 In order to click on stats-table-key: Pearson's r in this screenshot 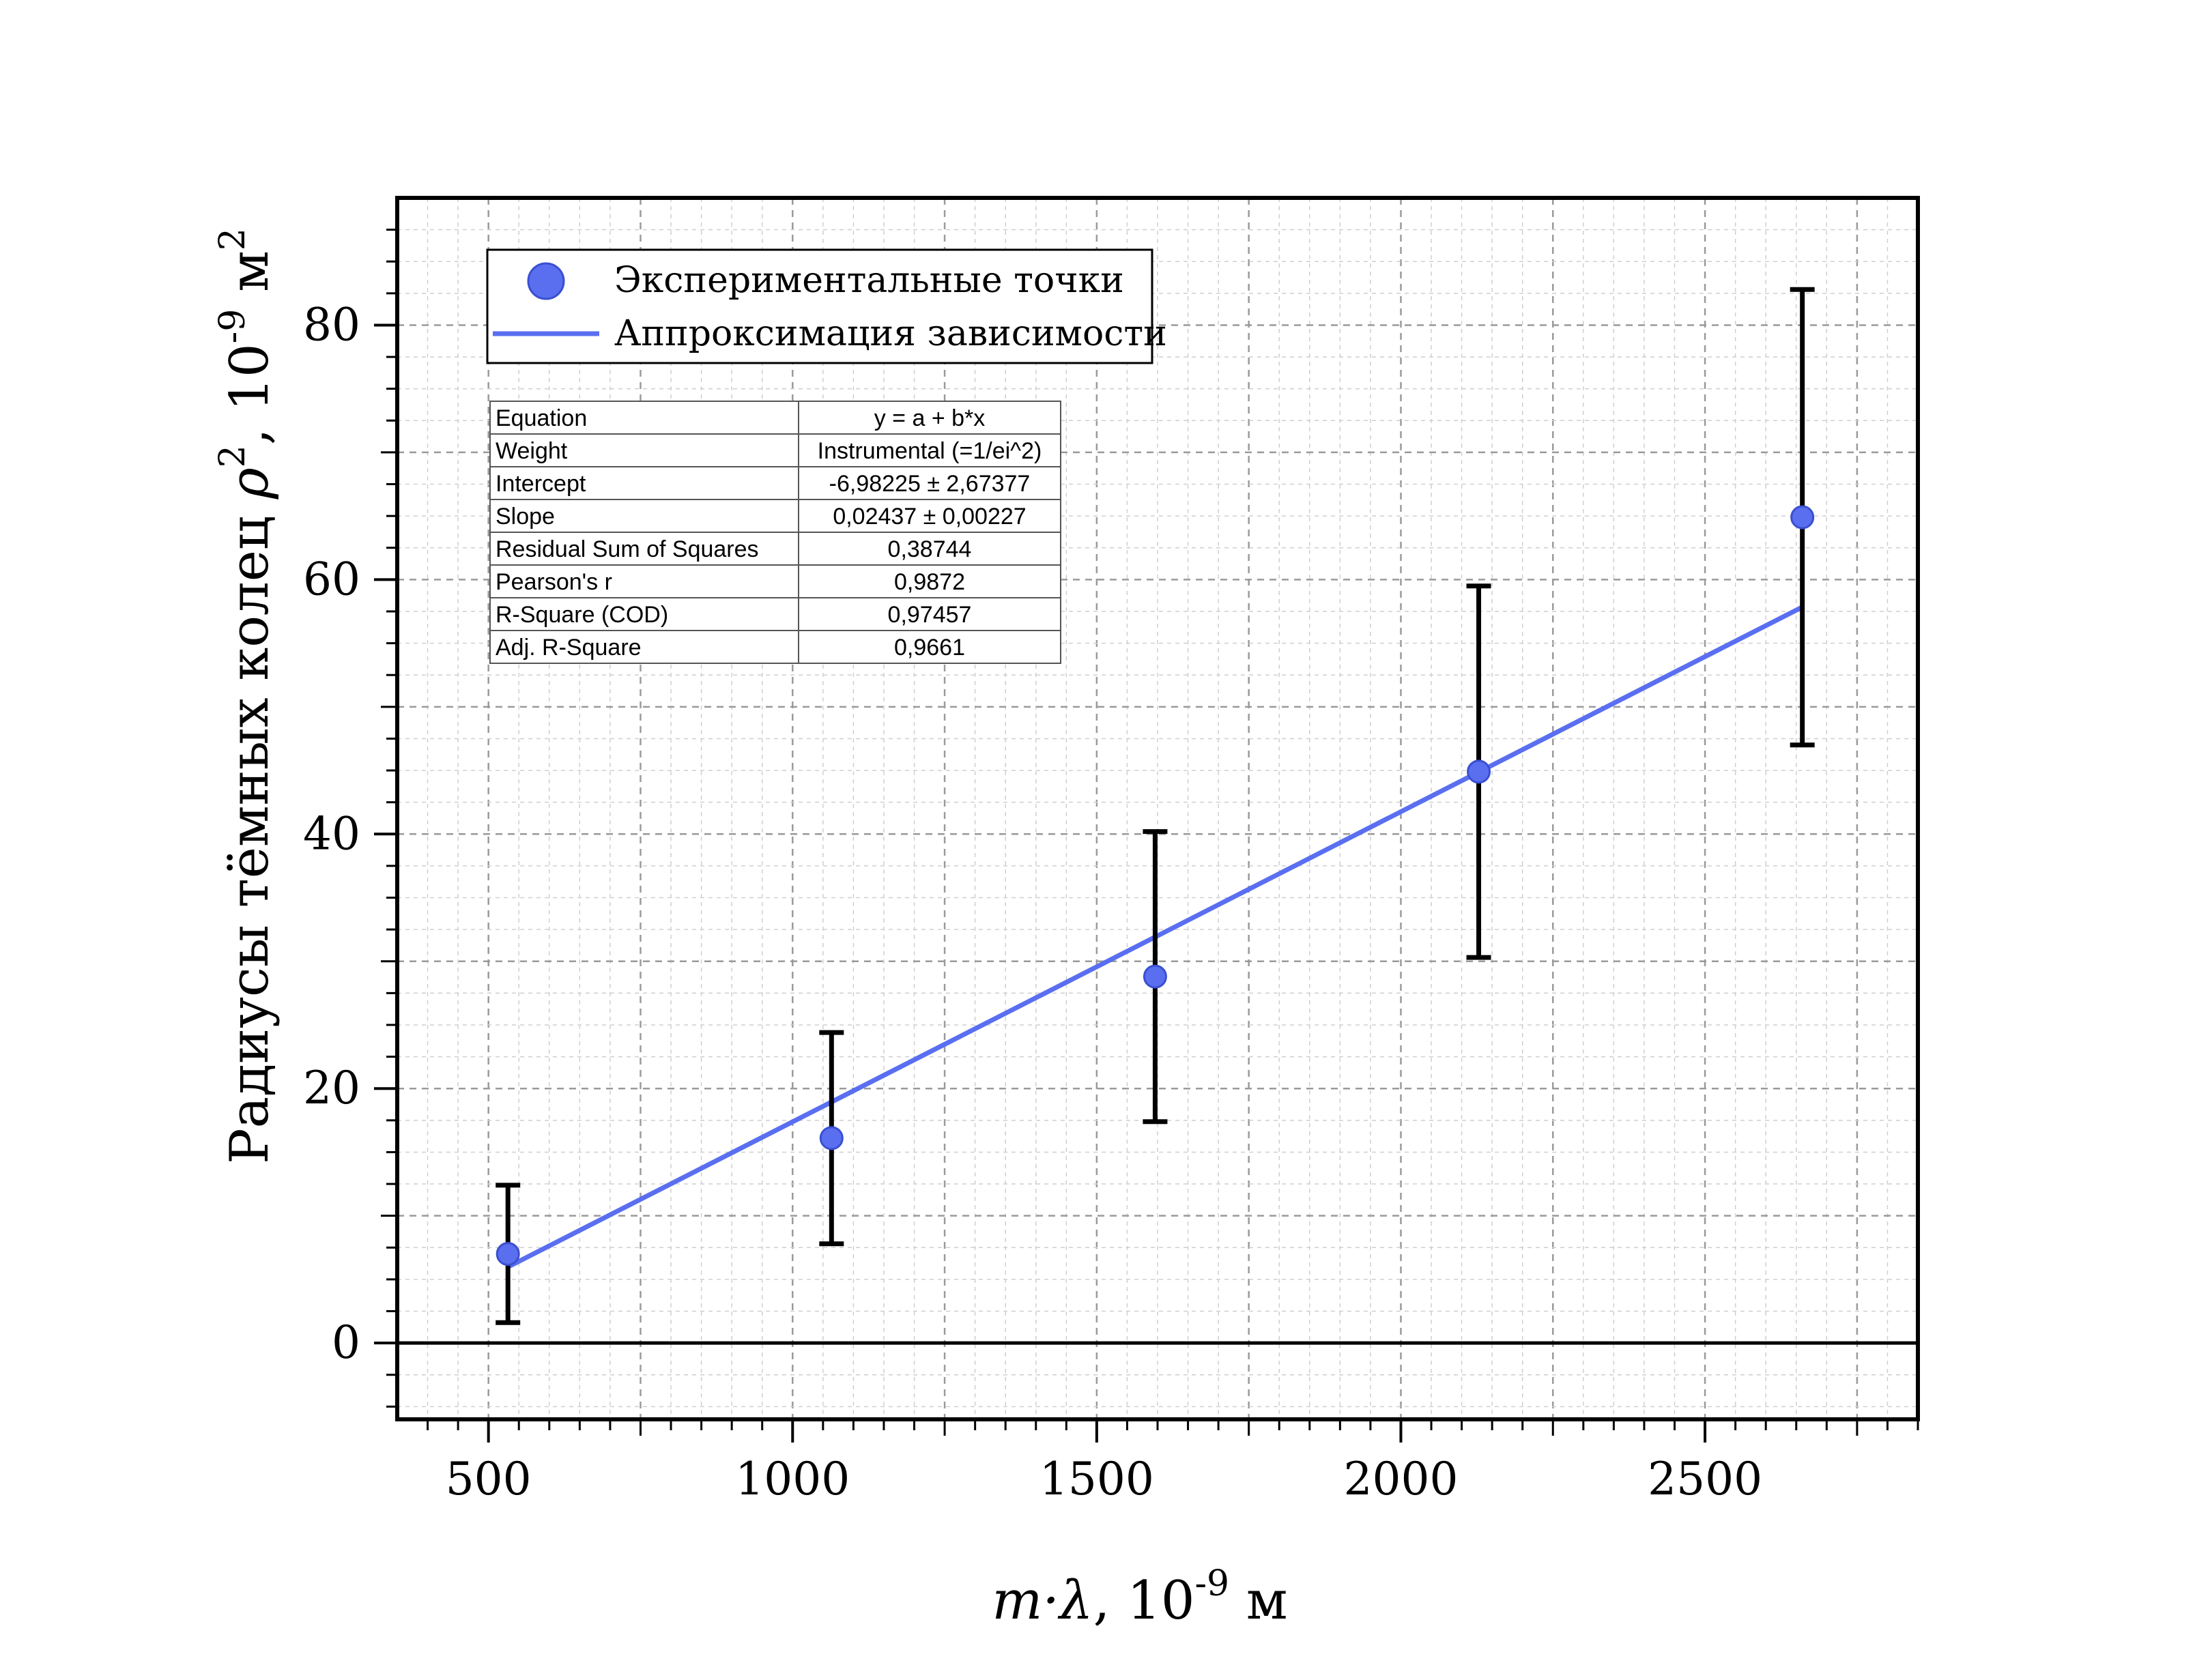, I will do `click(554, 582)`.